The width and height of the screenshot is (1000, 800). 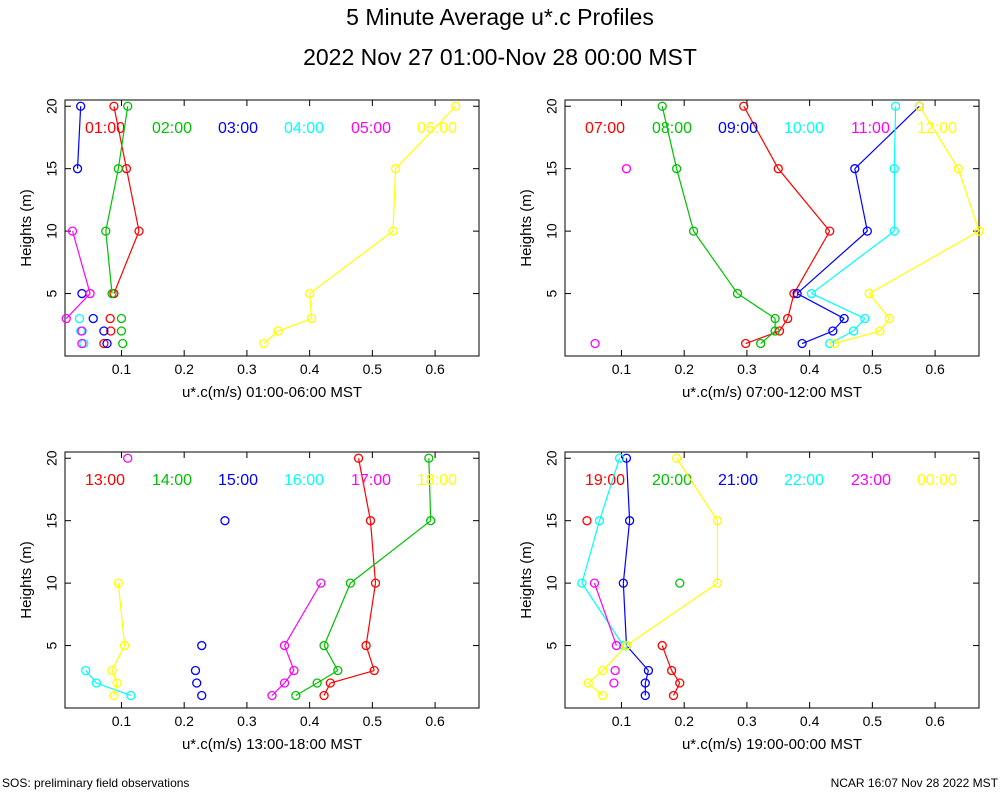 I want to click on x-axis-label: u*.c(m/s) 07:00-12:00 MST, so click(x=772, y=392).